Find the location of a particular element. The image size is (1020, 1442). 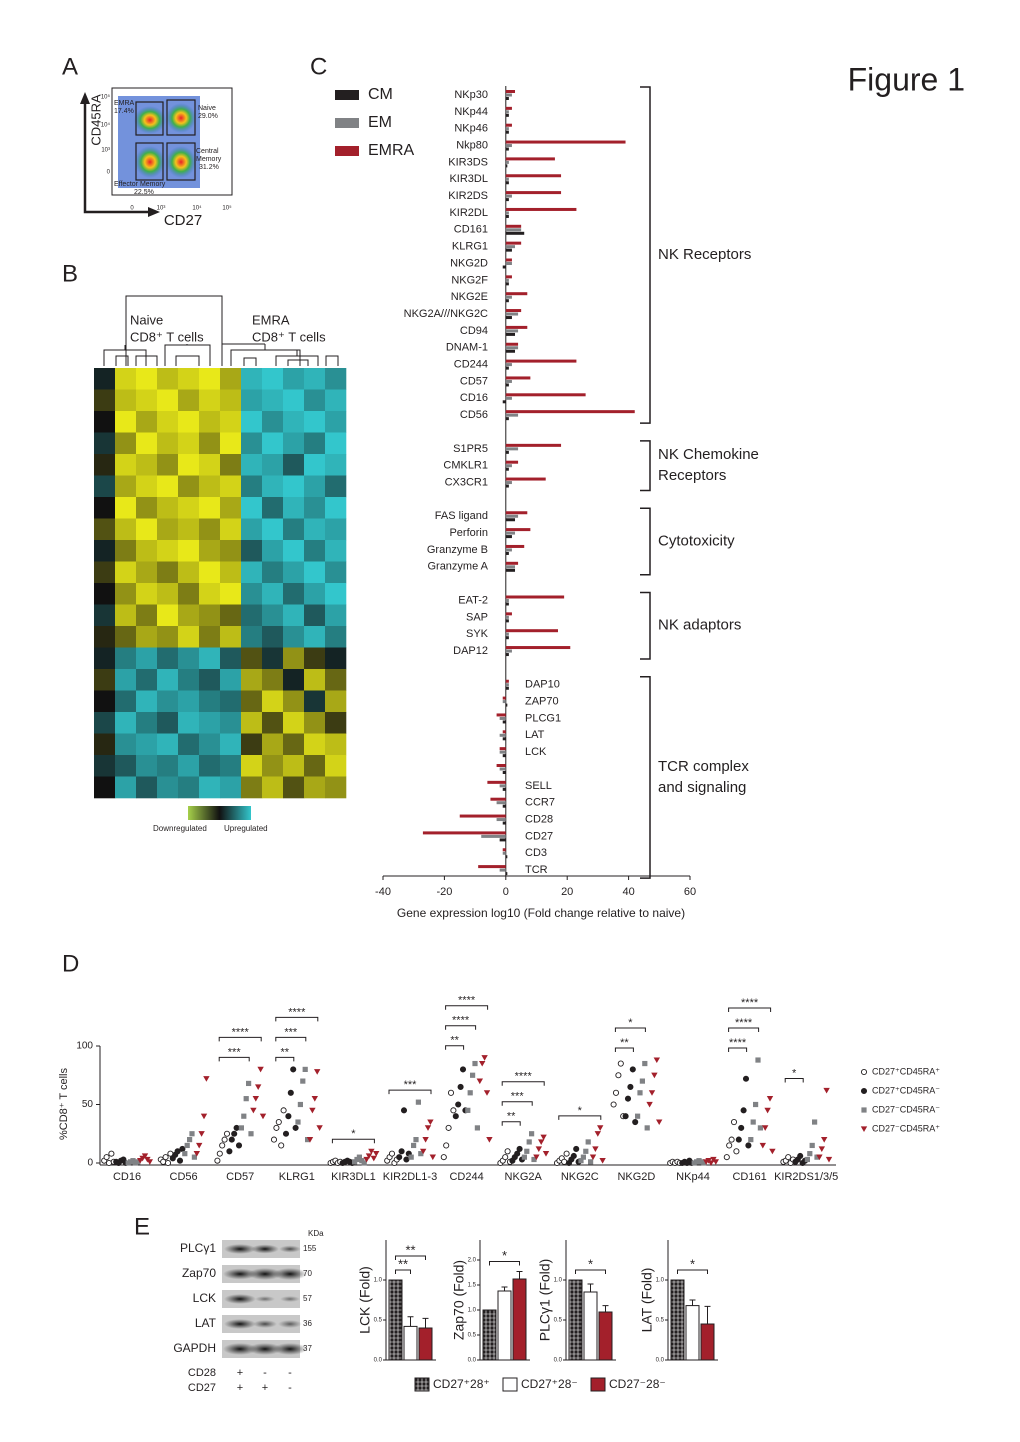

condition-sign: + is located at coordinates (265, 1388).